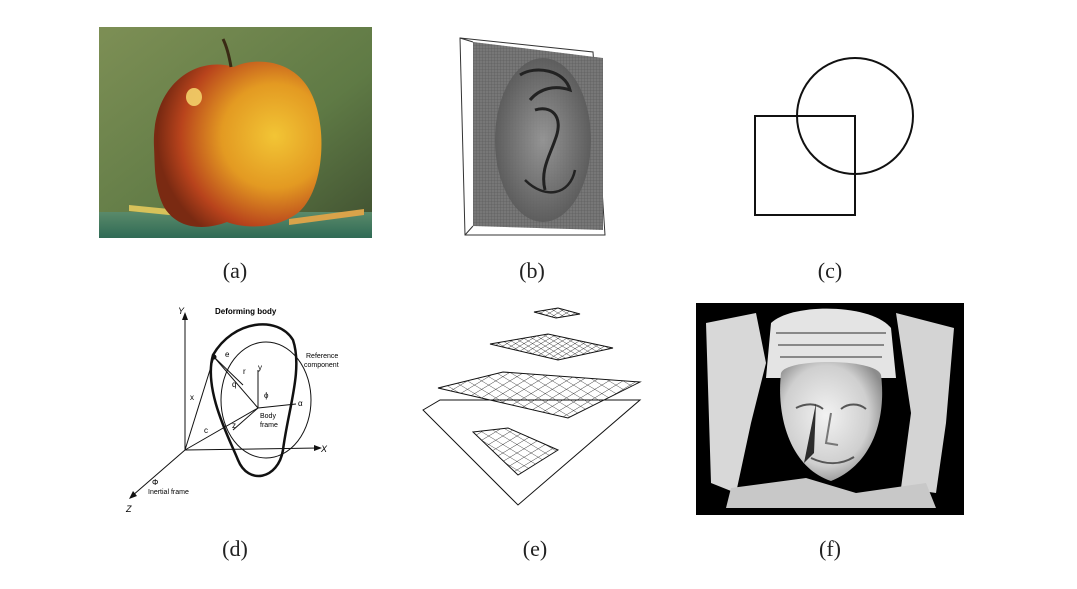 Image resolution: width=1077 pixels, height=589 pixels. Describe the element at coordinates (168, 492) in the screenshot. I see `label-inertial-frame: Inertial frame` at that location.